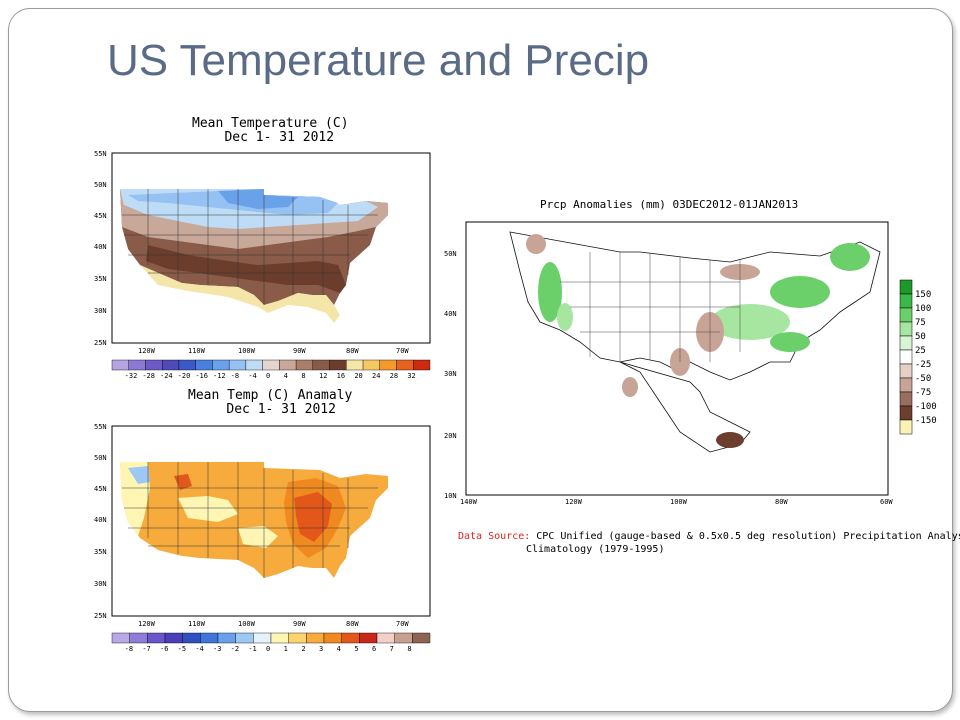  Describe the element at coordinates (469, 502) in the screenshot. I see `precip-lon-label: 140W` at that location.